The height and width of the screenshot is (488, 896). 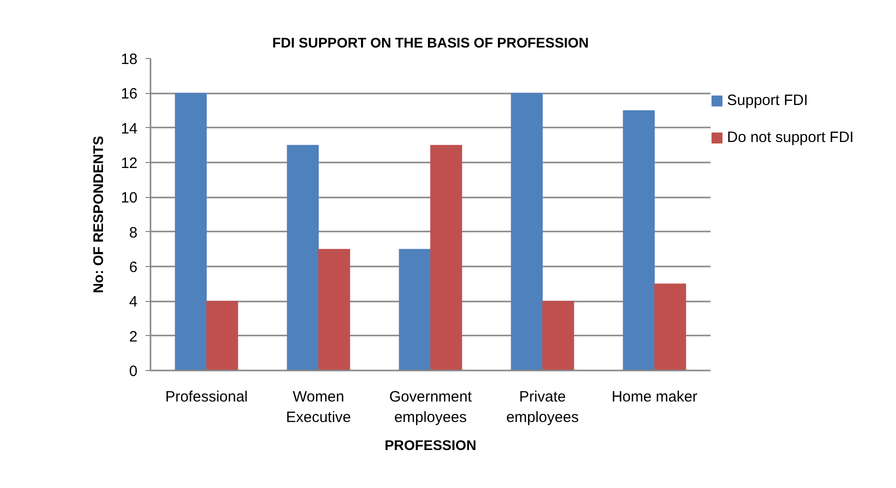 I want to click on x-tick-label: Women Executive, so click(x=319, y=407).